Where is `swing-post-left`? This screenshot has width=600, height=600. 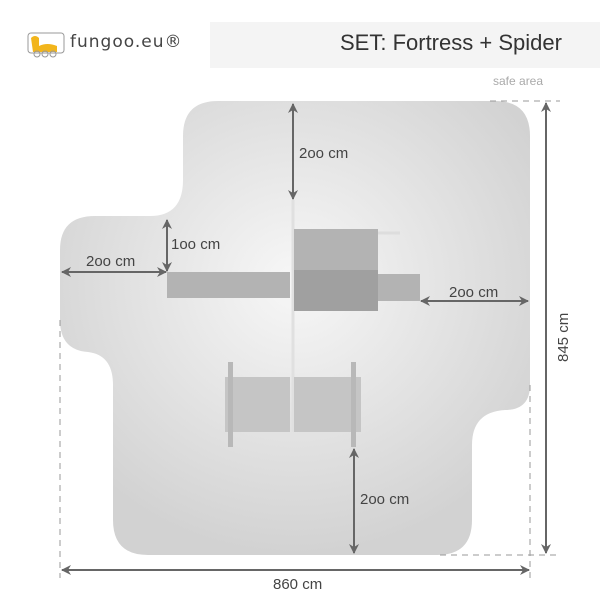
swing-post-left is located at coordinates (230, 404).